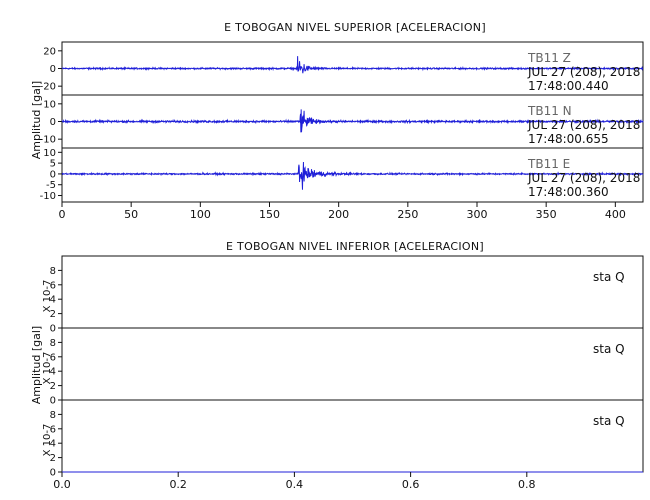 The width and height of the screenshot is (650, 500). I want to click on x-tick-label: 50, so click(131, 214).